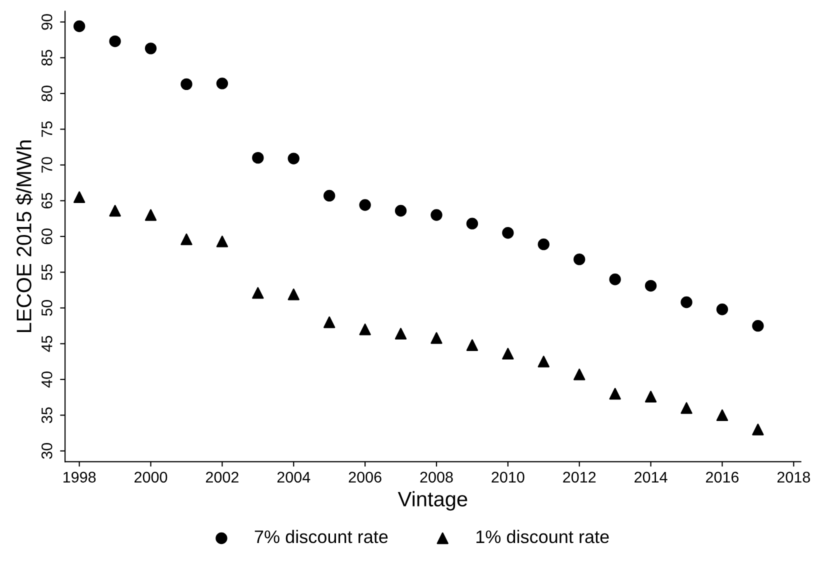  Describe the element at coordinates (508, 477) in the screenshot. I see `x-tick-label: 2010` at that location.